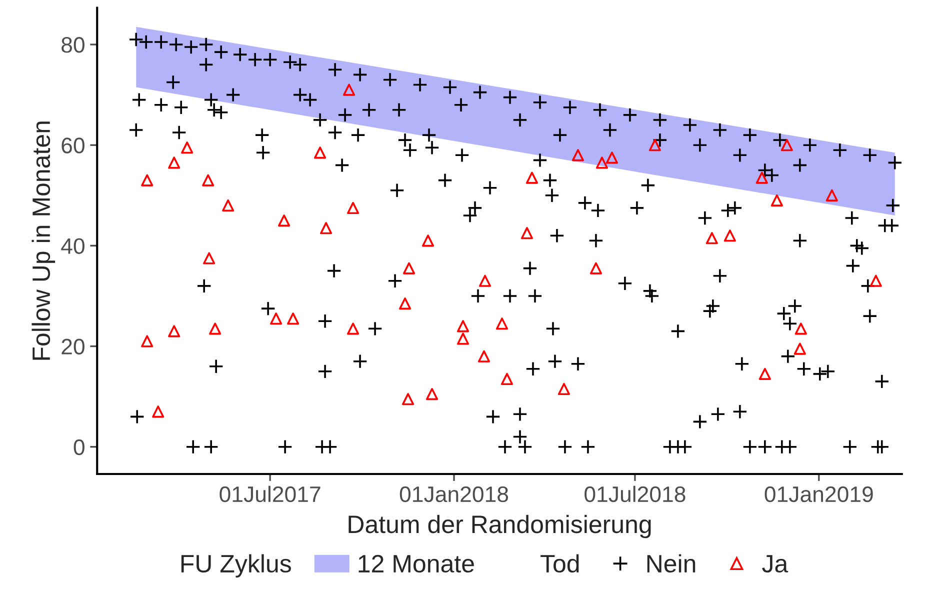 Image resolution: width=925 pixels, height=600 pixels. What do you see at coordinates (236, 566) in the screenshot?
I see `text: FU Zyklus` at bounding box center [236, 566].